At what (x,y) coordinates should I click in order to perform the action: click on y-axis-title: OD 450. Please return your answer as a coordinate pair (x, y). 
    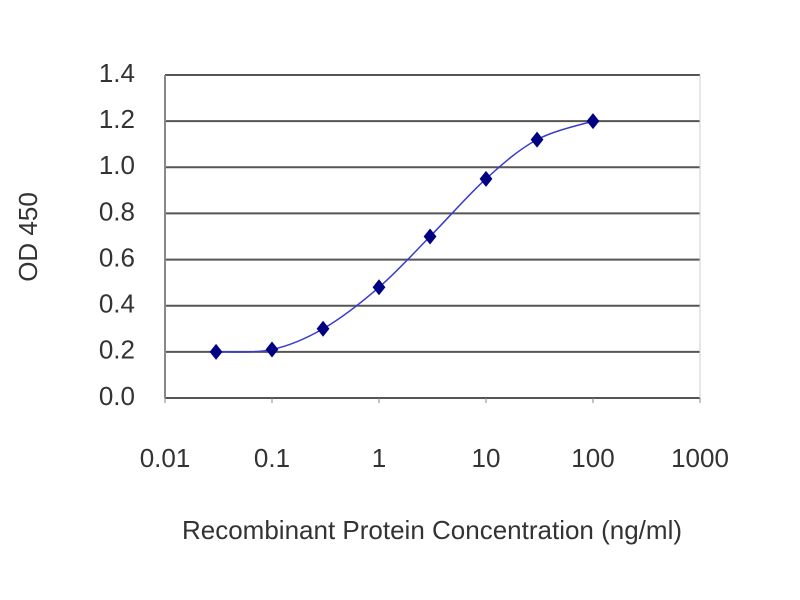
    Looking at the image, I should click on (28, 237).